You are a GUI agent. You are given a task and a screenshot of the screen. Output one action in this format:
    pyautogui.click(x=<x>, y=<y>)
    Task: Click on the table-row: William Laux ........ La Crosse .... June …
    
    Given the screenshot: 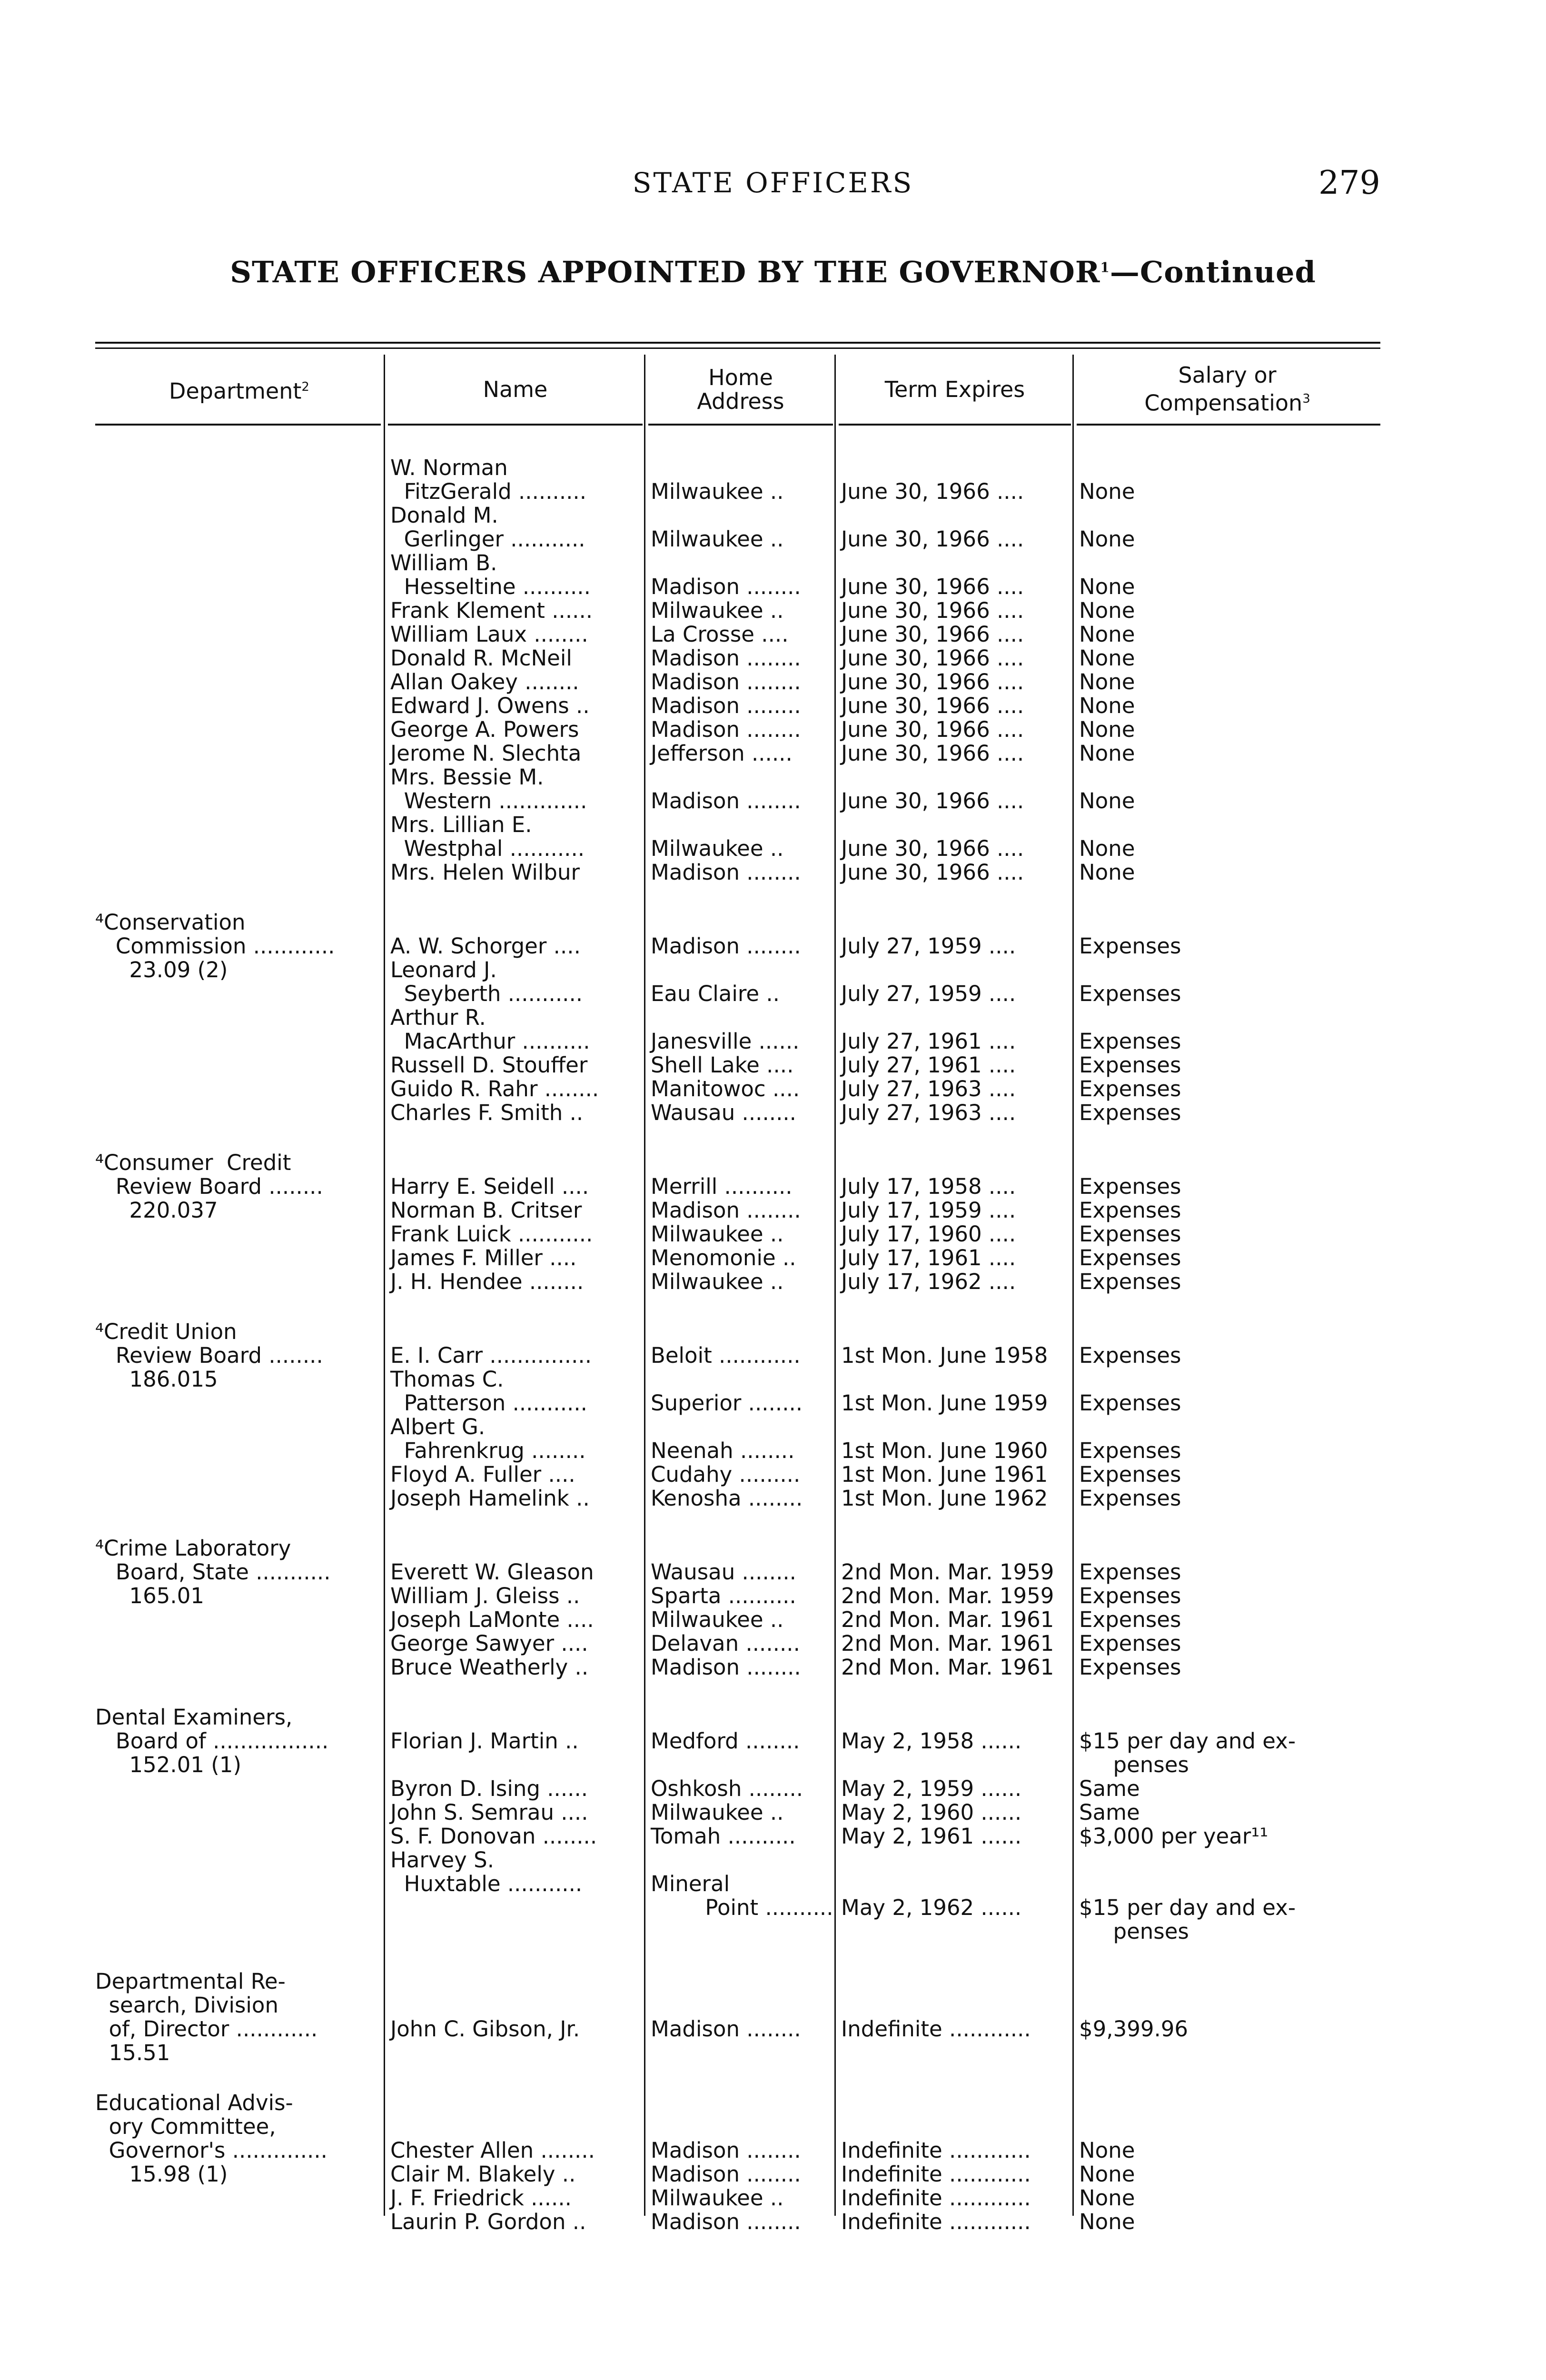 What is the action you would take?
    pyautogui.click(x=742, y=634)
    